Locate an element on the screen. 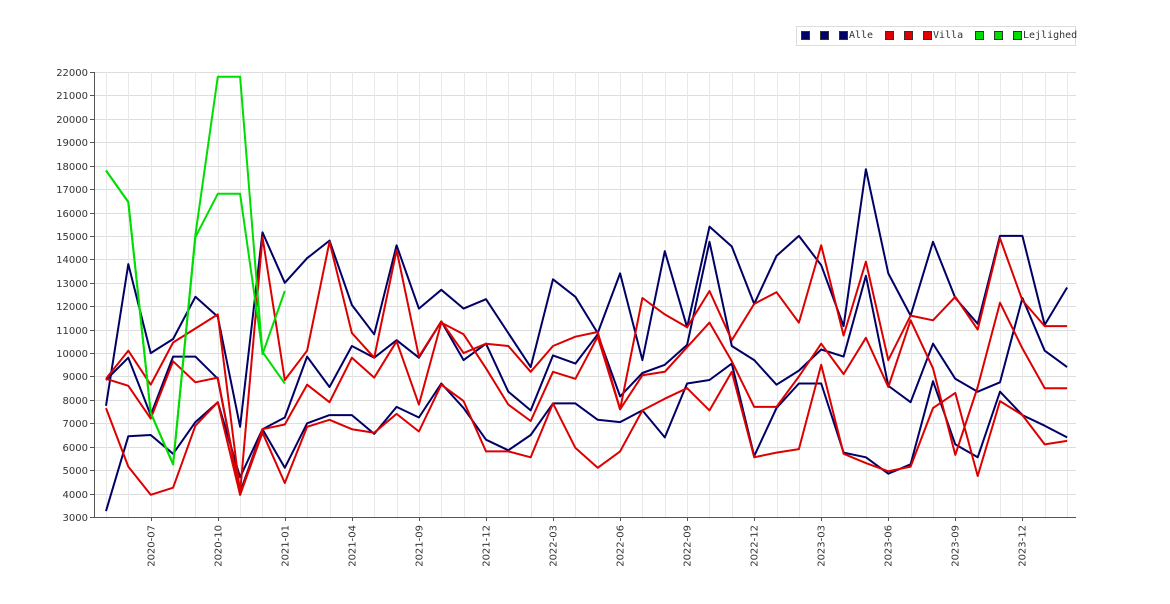  x-tick-label: 2022-03 is located at coordinates (554, 546).